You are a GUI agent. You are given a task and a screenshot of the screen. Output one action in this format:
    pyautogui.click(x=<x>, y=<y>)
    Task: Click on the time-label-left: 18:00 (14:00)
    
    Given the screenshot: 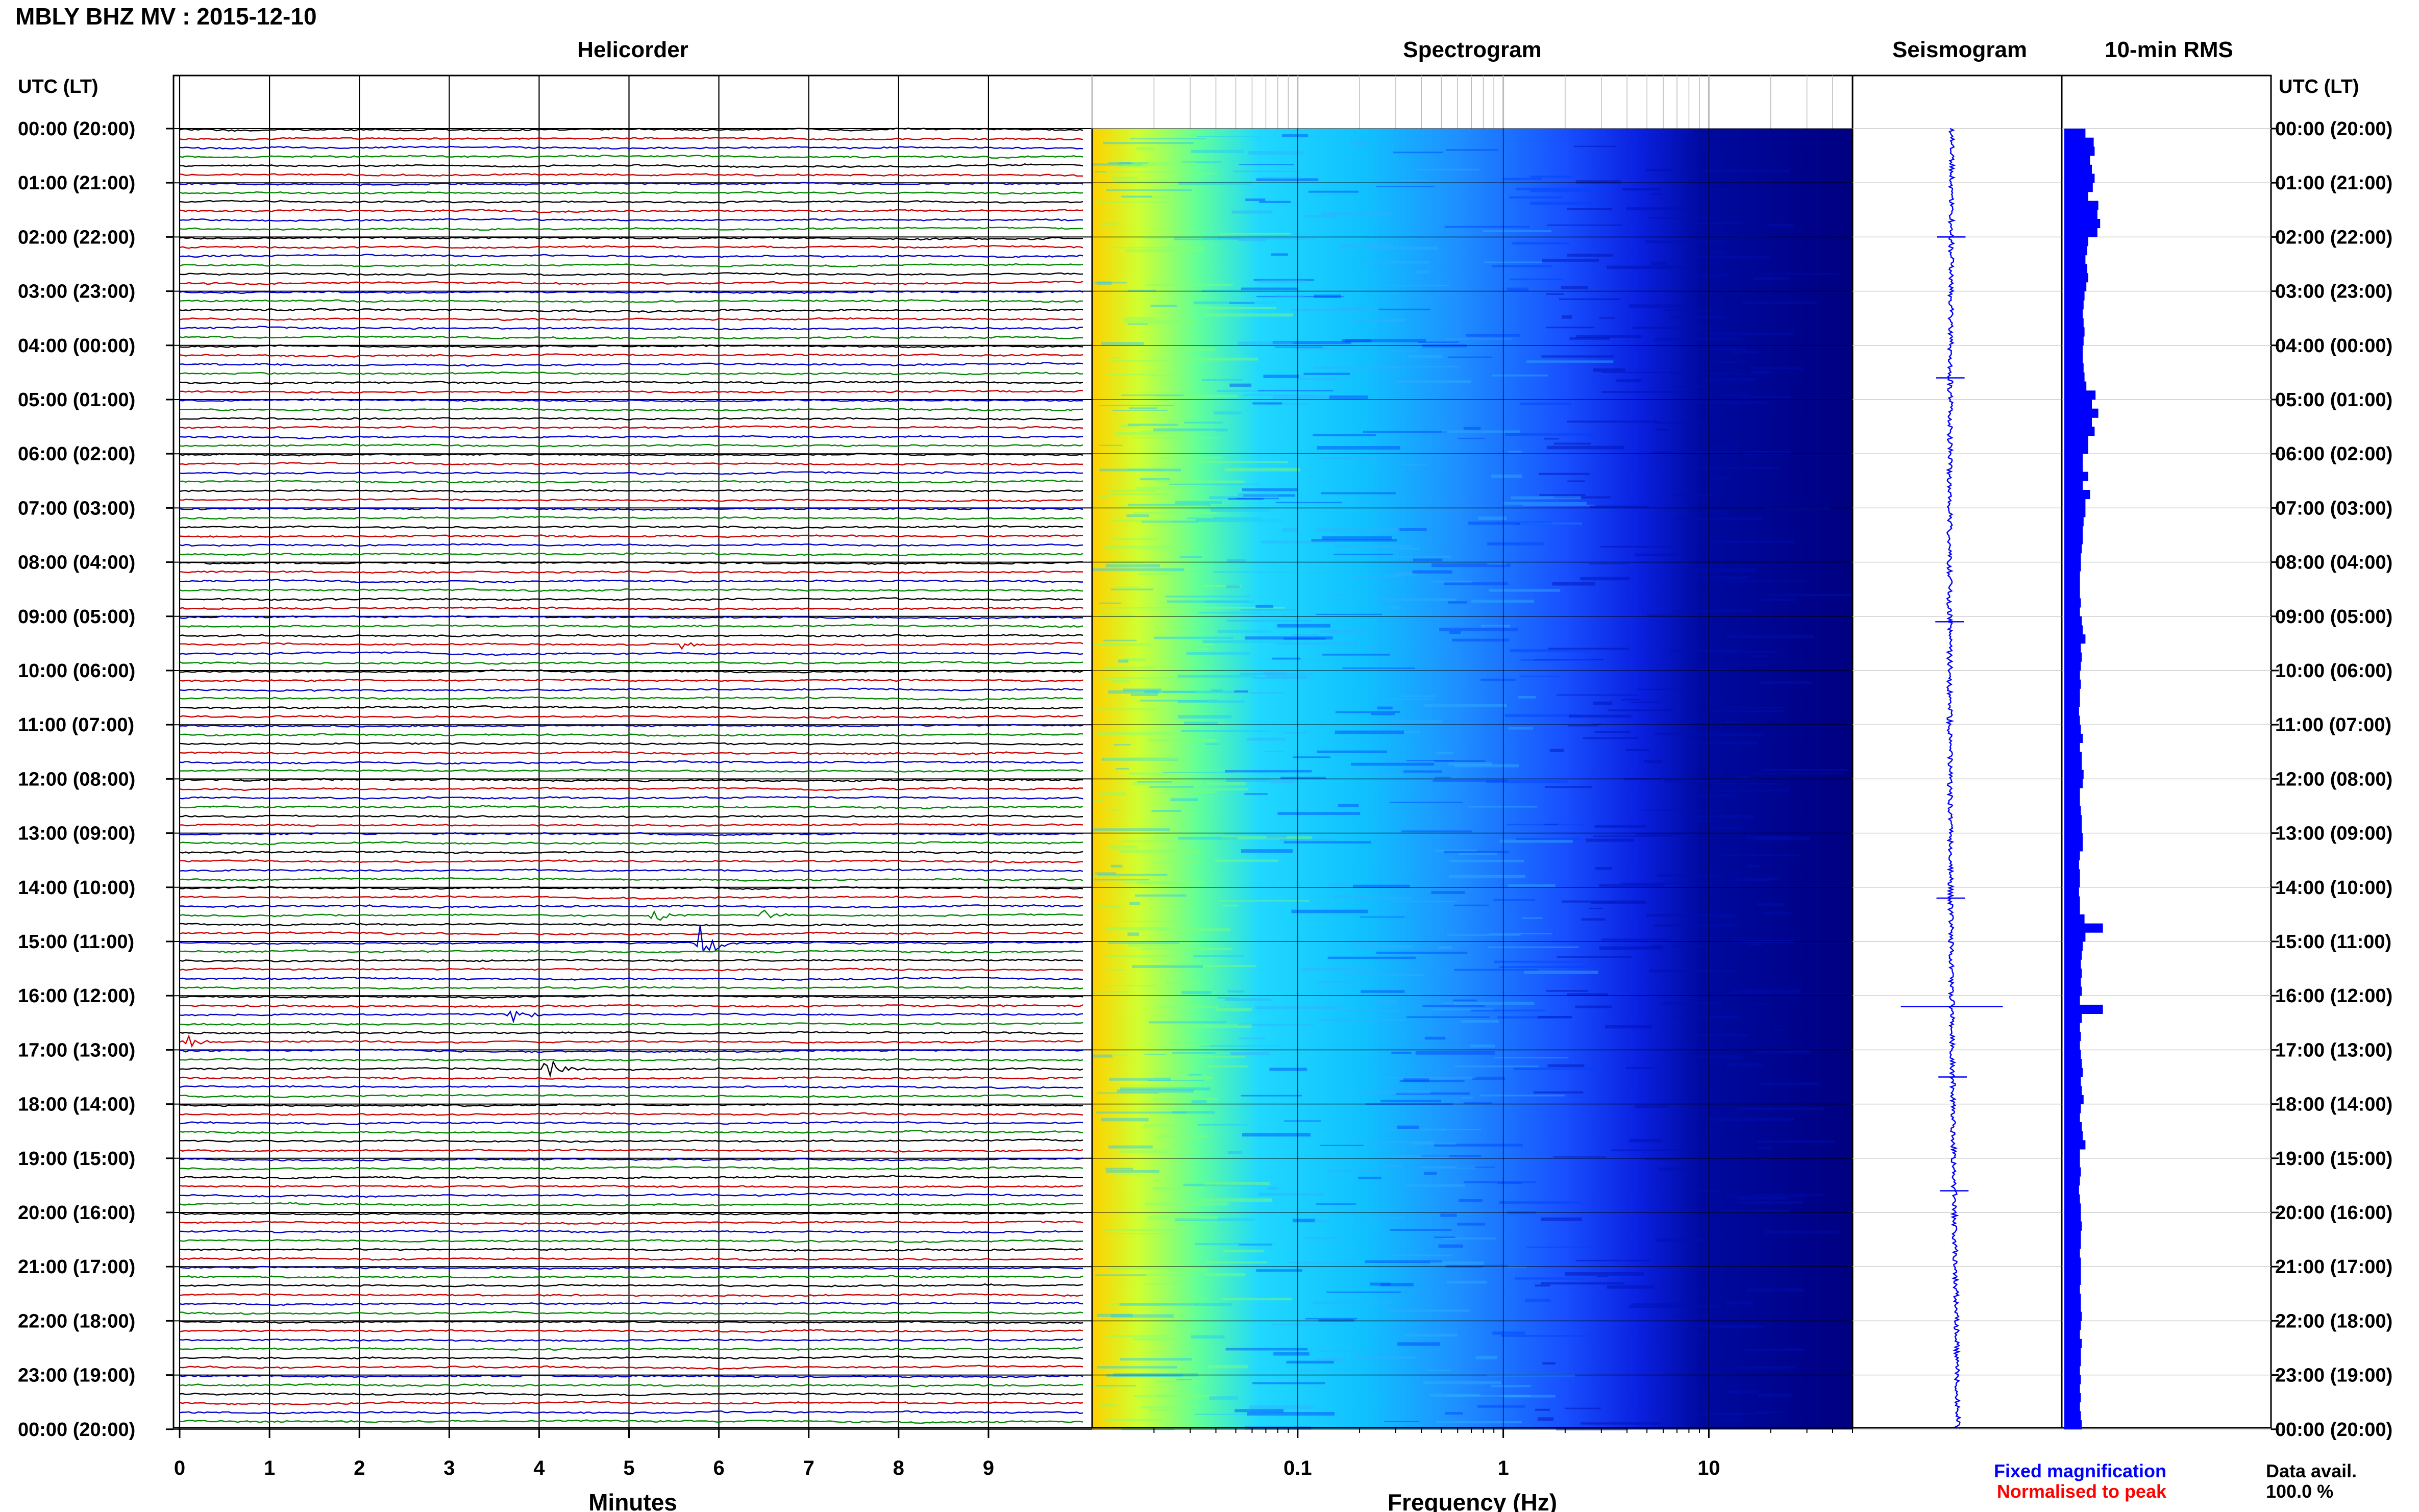 What is the action you would take?
    pyautogui.click(x=76, y=1105)
    